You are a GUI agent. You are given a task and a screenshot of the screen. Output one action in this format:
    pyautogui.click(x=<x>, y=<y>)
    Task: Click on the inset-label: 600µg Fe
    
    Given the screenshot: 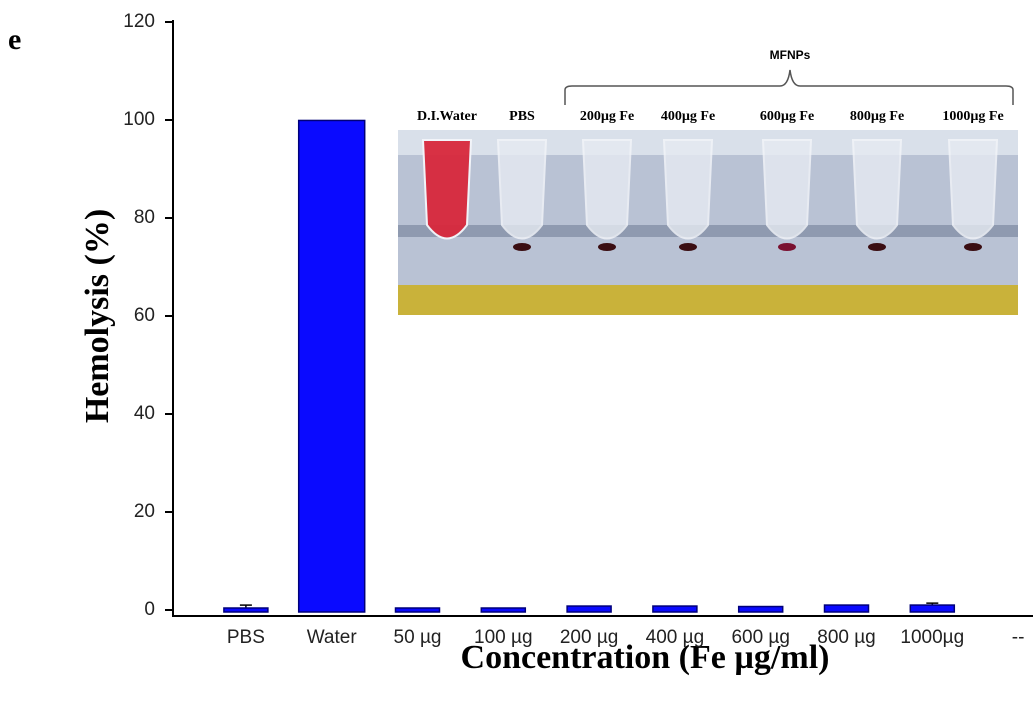 What is the action you would take?
    pyautogui.click(x=787, y=116)
    